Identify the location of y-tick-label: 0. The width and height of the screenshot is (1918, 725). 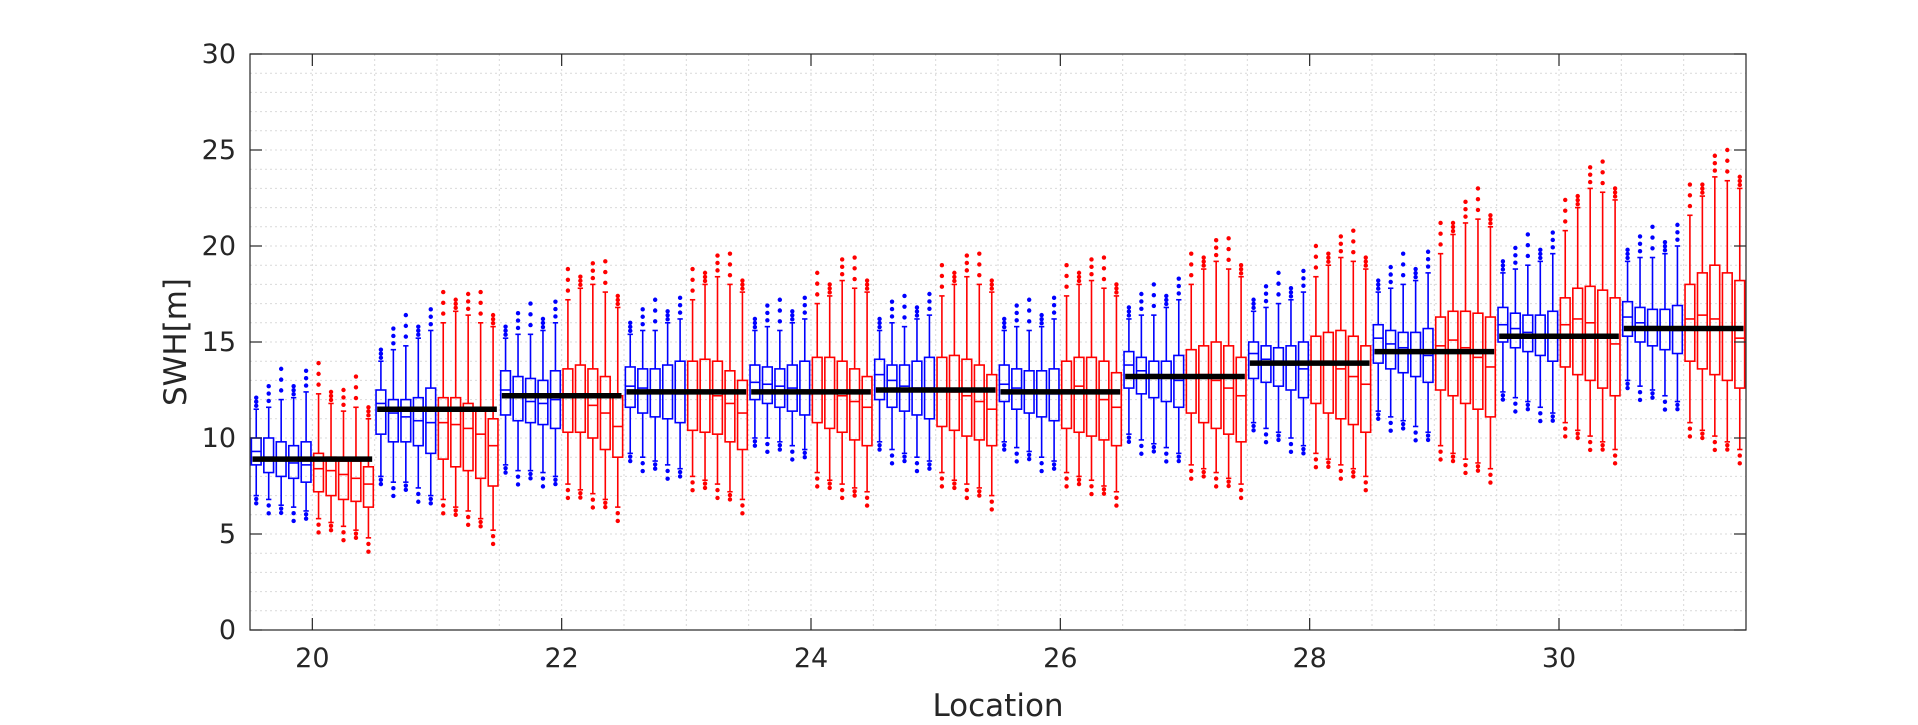
(227, 630).